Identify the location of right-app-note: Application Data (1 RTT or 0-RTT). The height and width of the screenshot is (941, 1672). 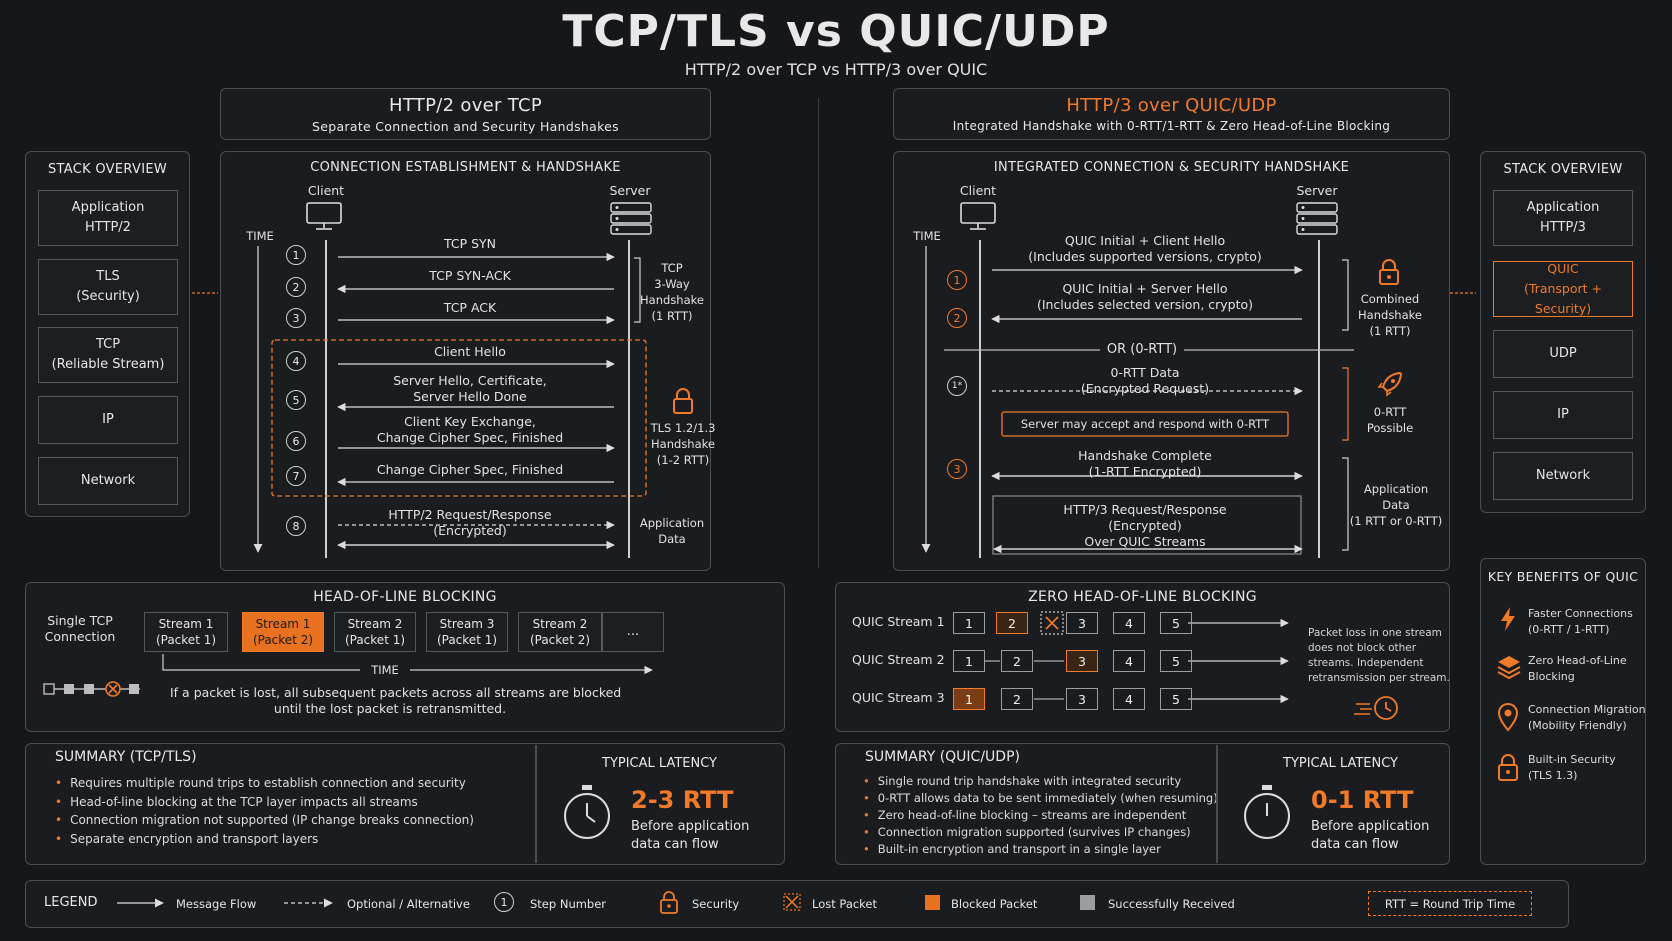
(1396, 505).